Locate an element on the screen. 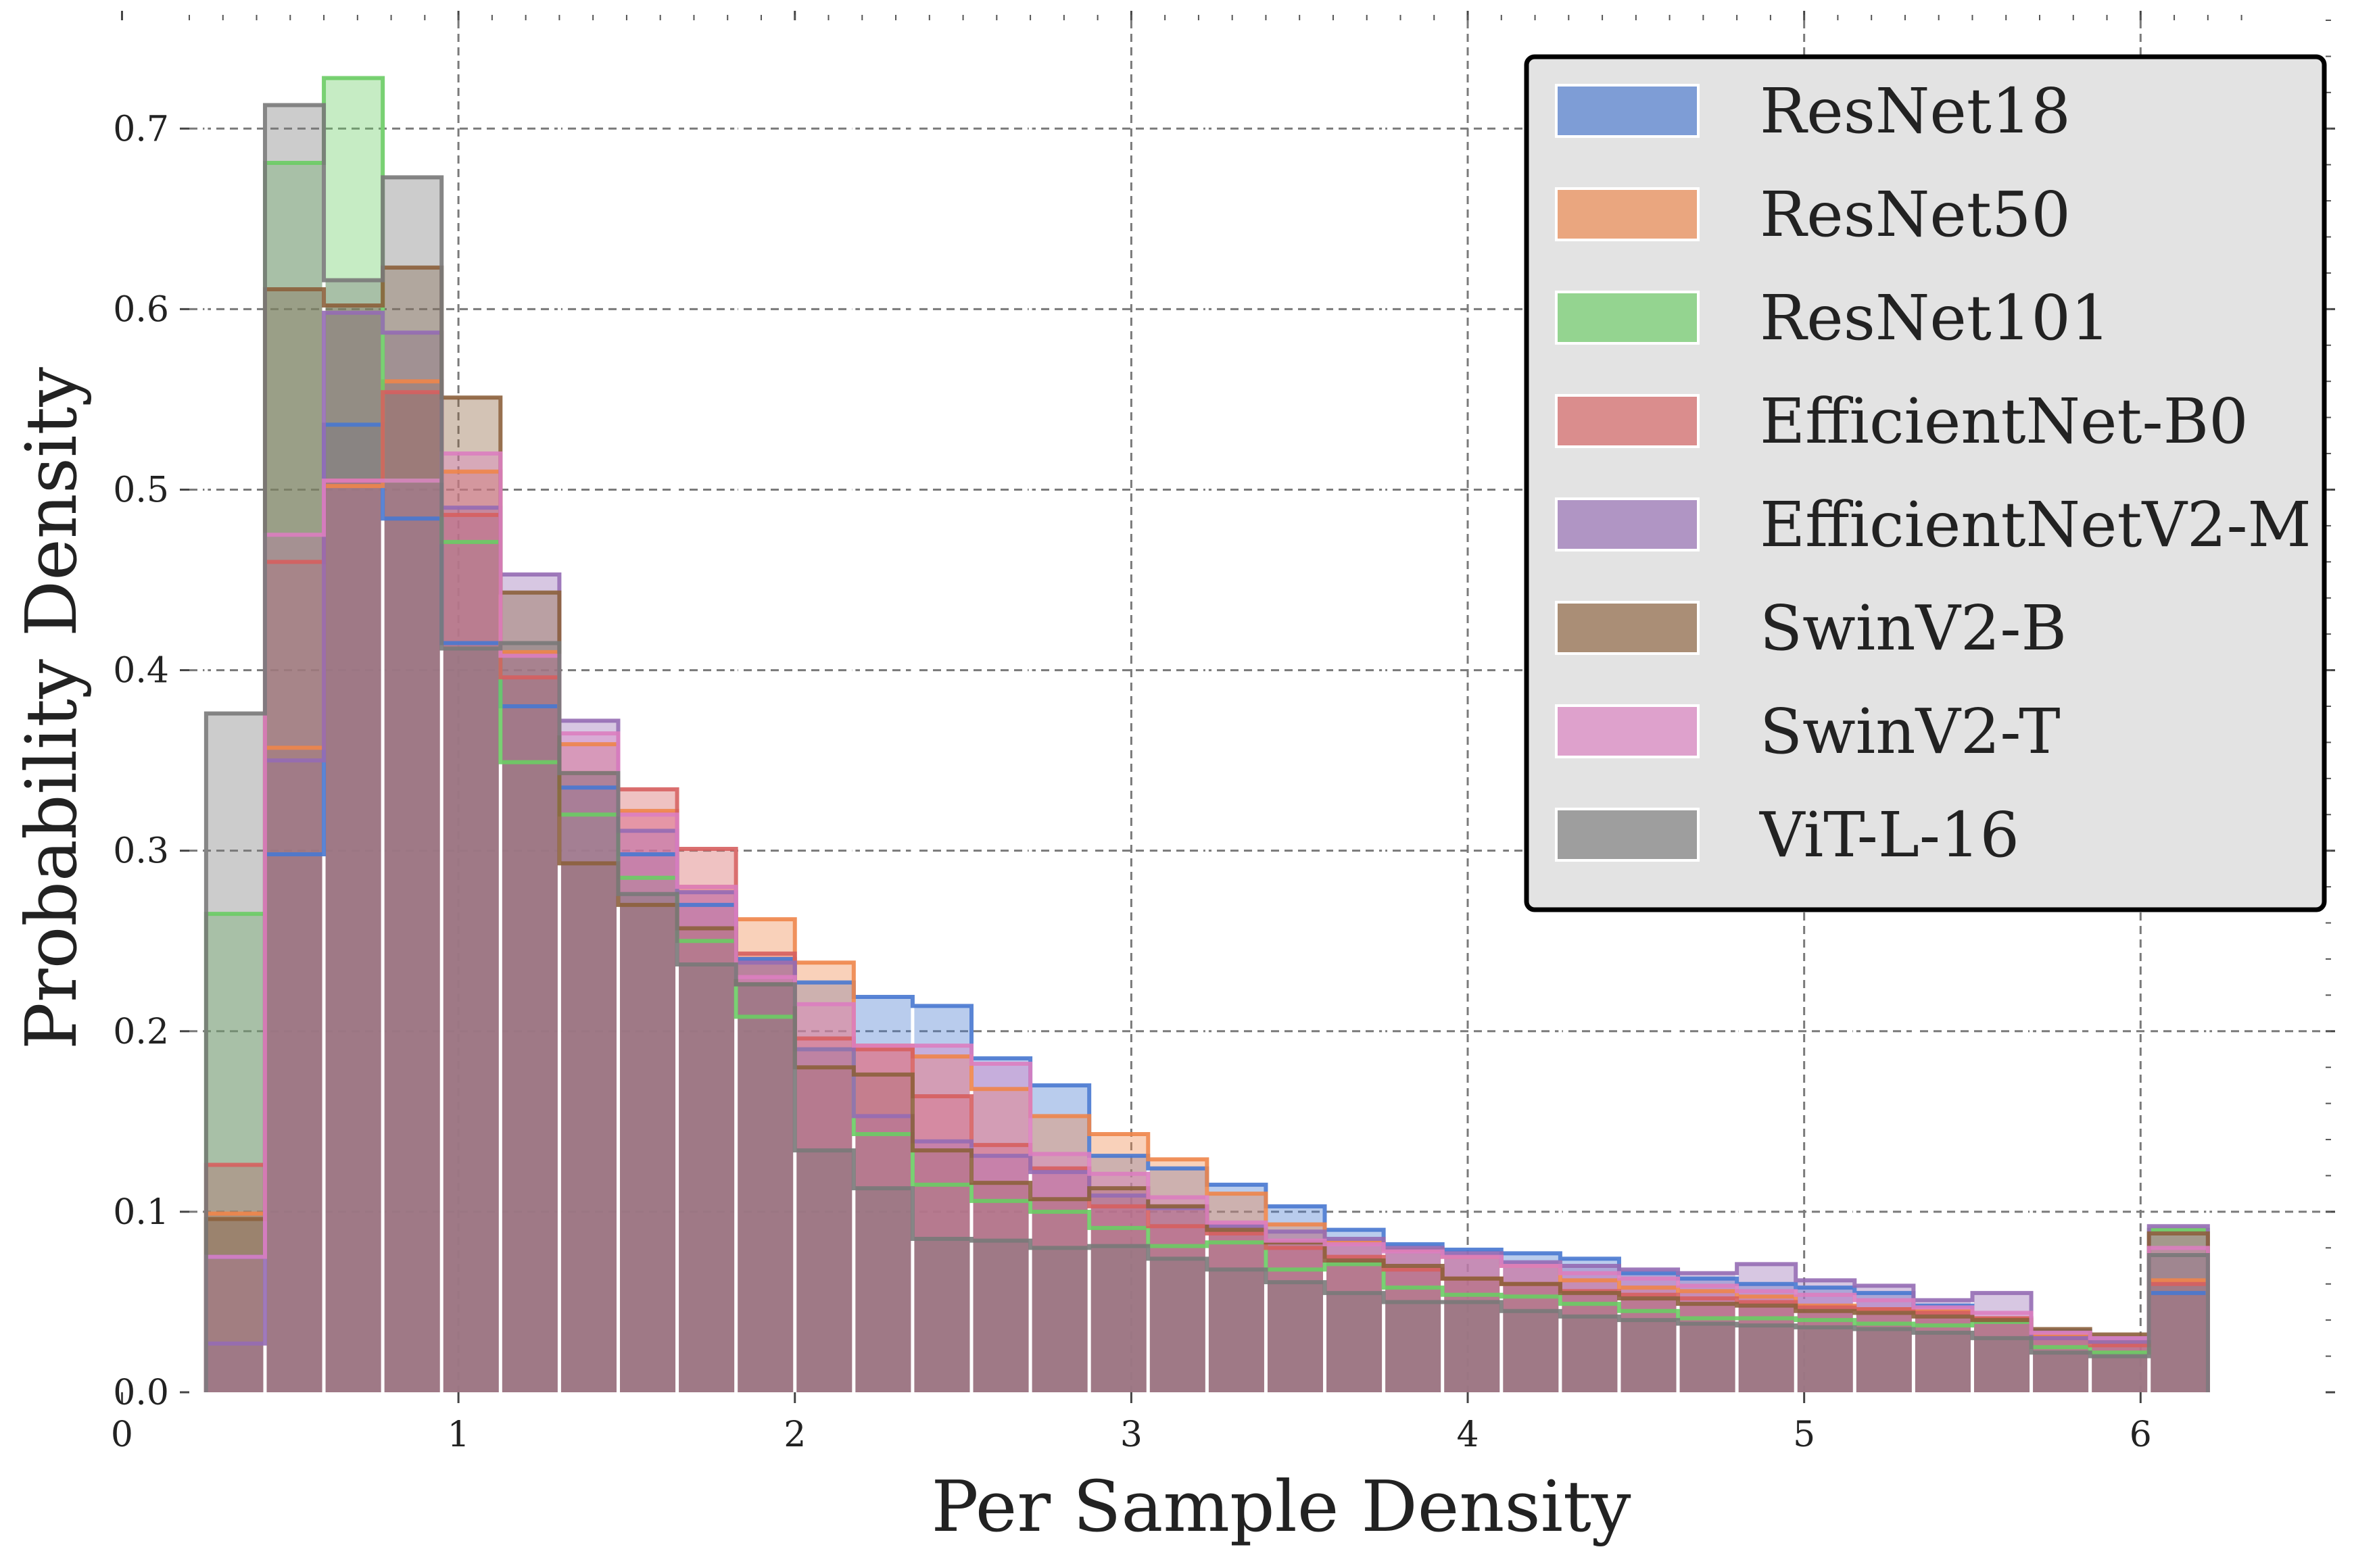 This screenshot has width=2377, height=1568. legend-label-vit-l-16: ViT-L-16 is located at coordinates (1889, 835).